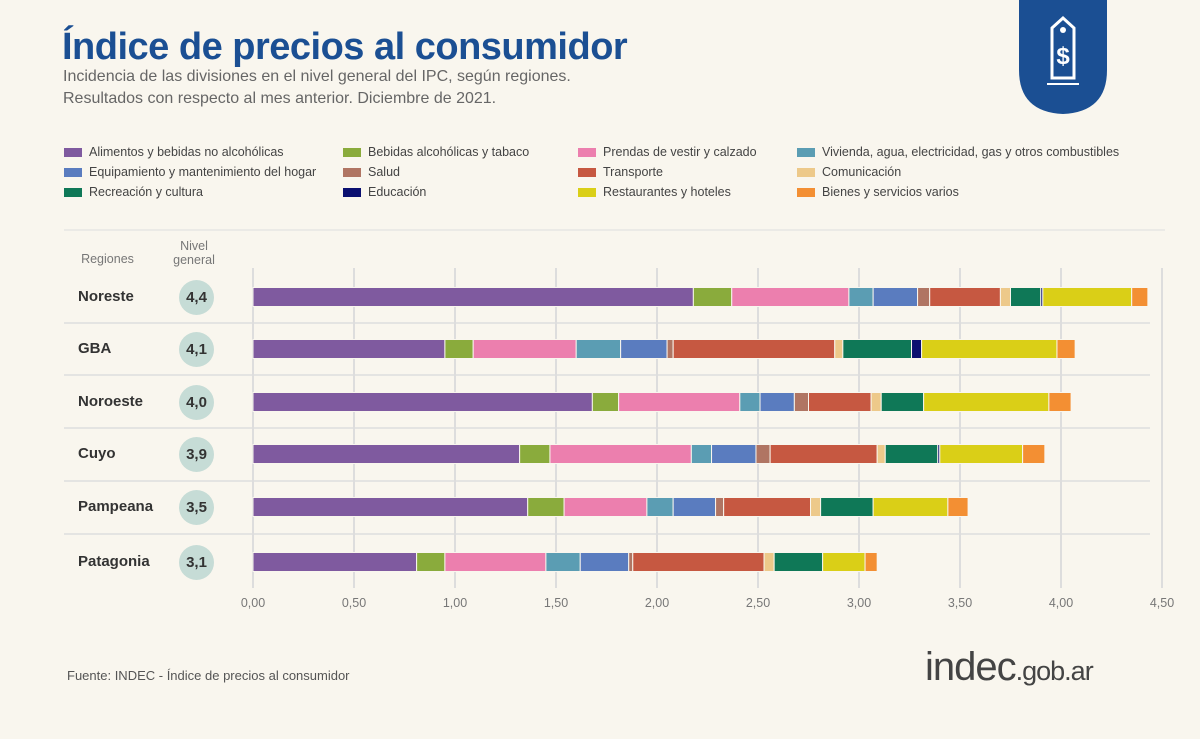 Image resolution: width=1200 pixels, height=739 pixels. I want to click on legend-label: Bienes y servicios varios, so click(890, 192).